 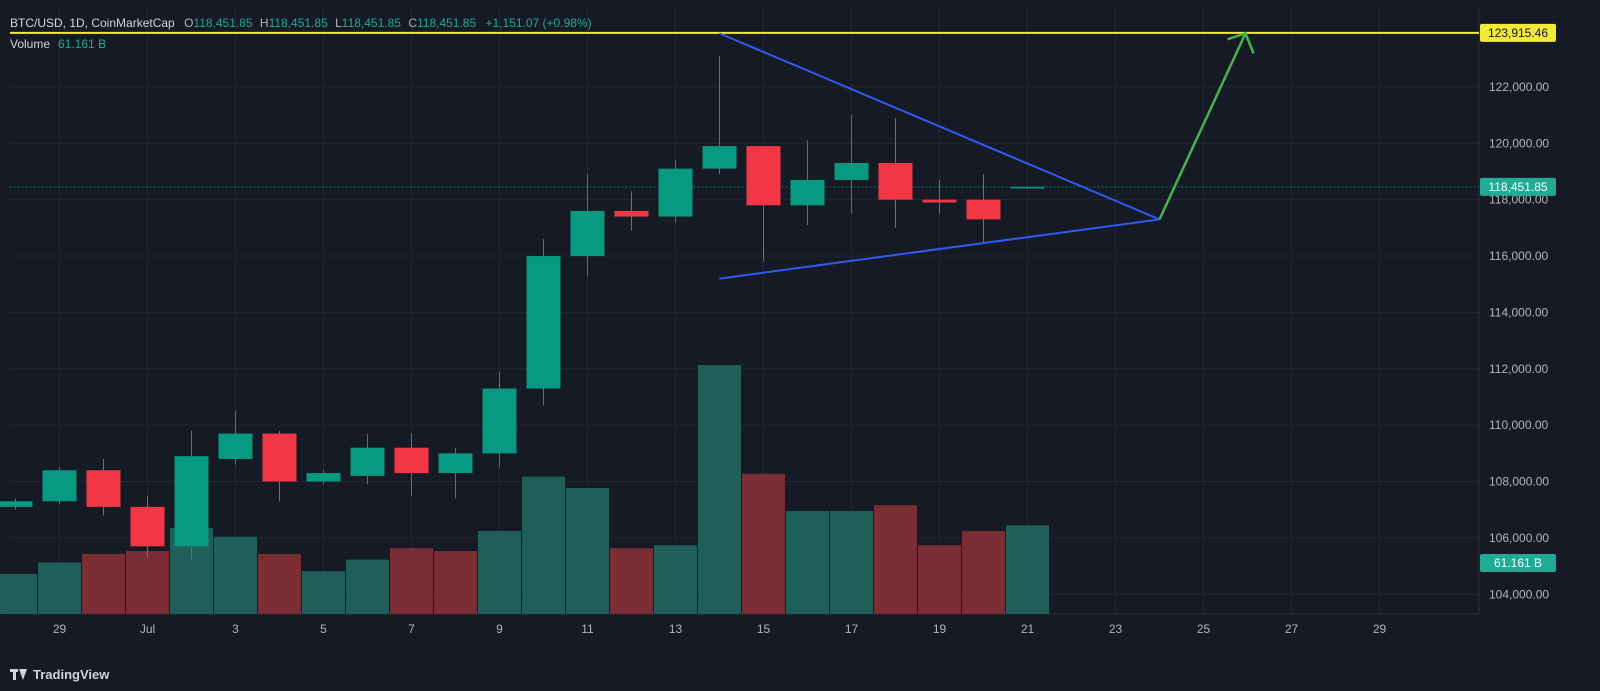 I want to click on y-tick-label: 104,000.00, so click(x=1519, y=594).